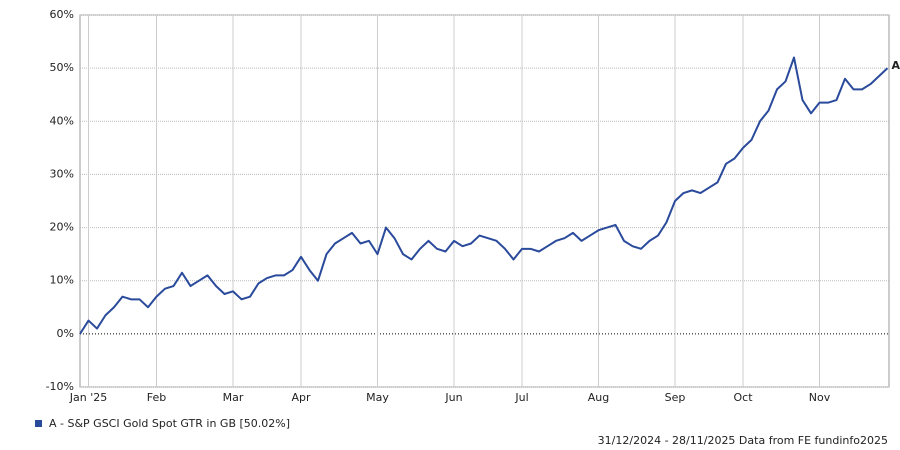 The height and width of the screenshot is (450, 900). I want to click on x-tick-label: Aug, so click(598, 397).